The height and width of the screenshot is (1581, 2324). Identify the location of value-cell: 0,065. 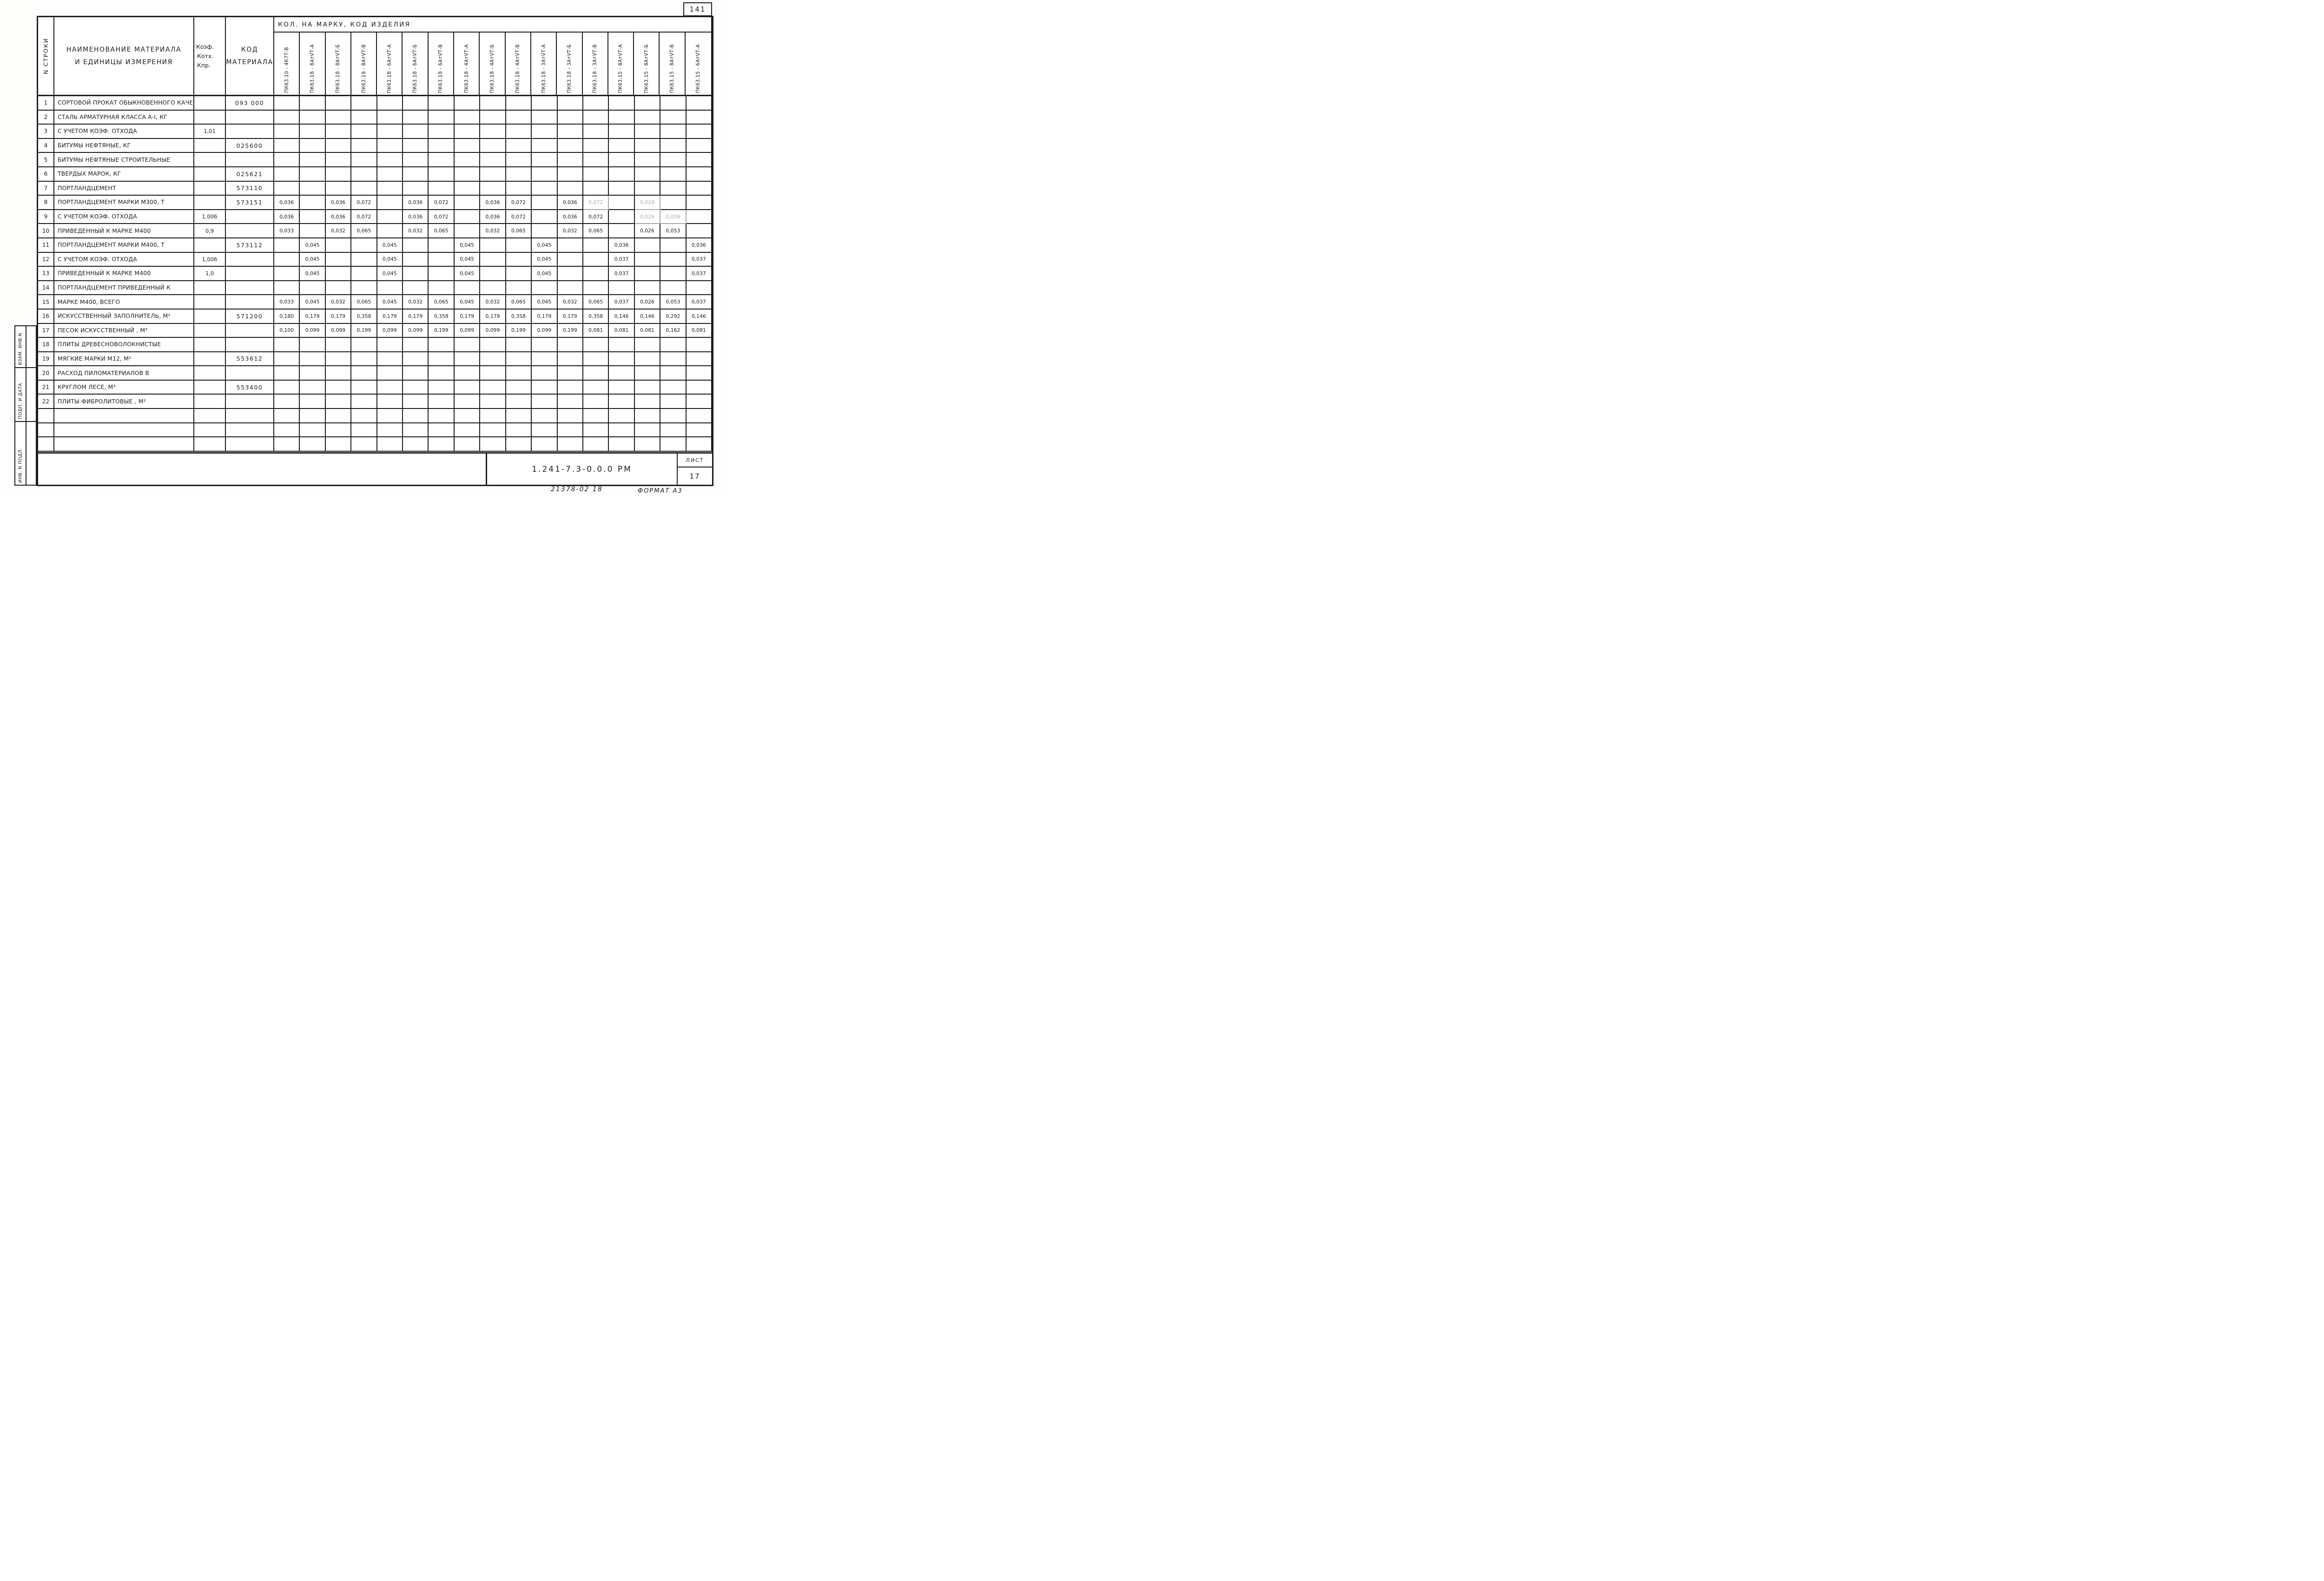
(596, 231).